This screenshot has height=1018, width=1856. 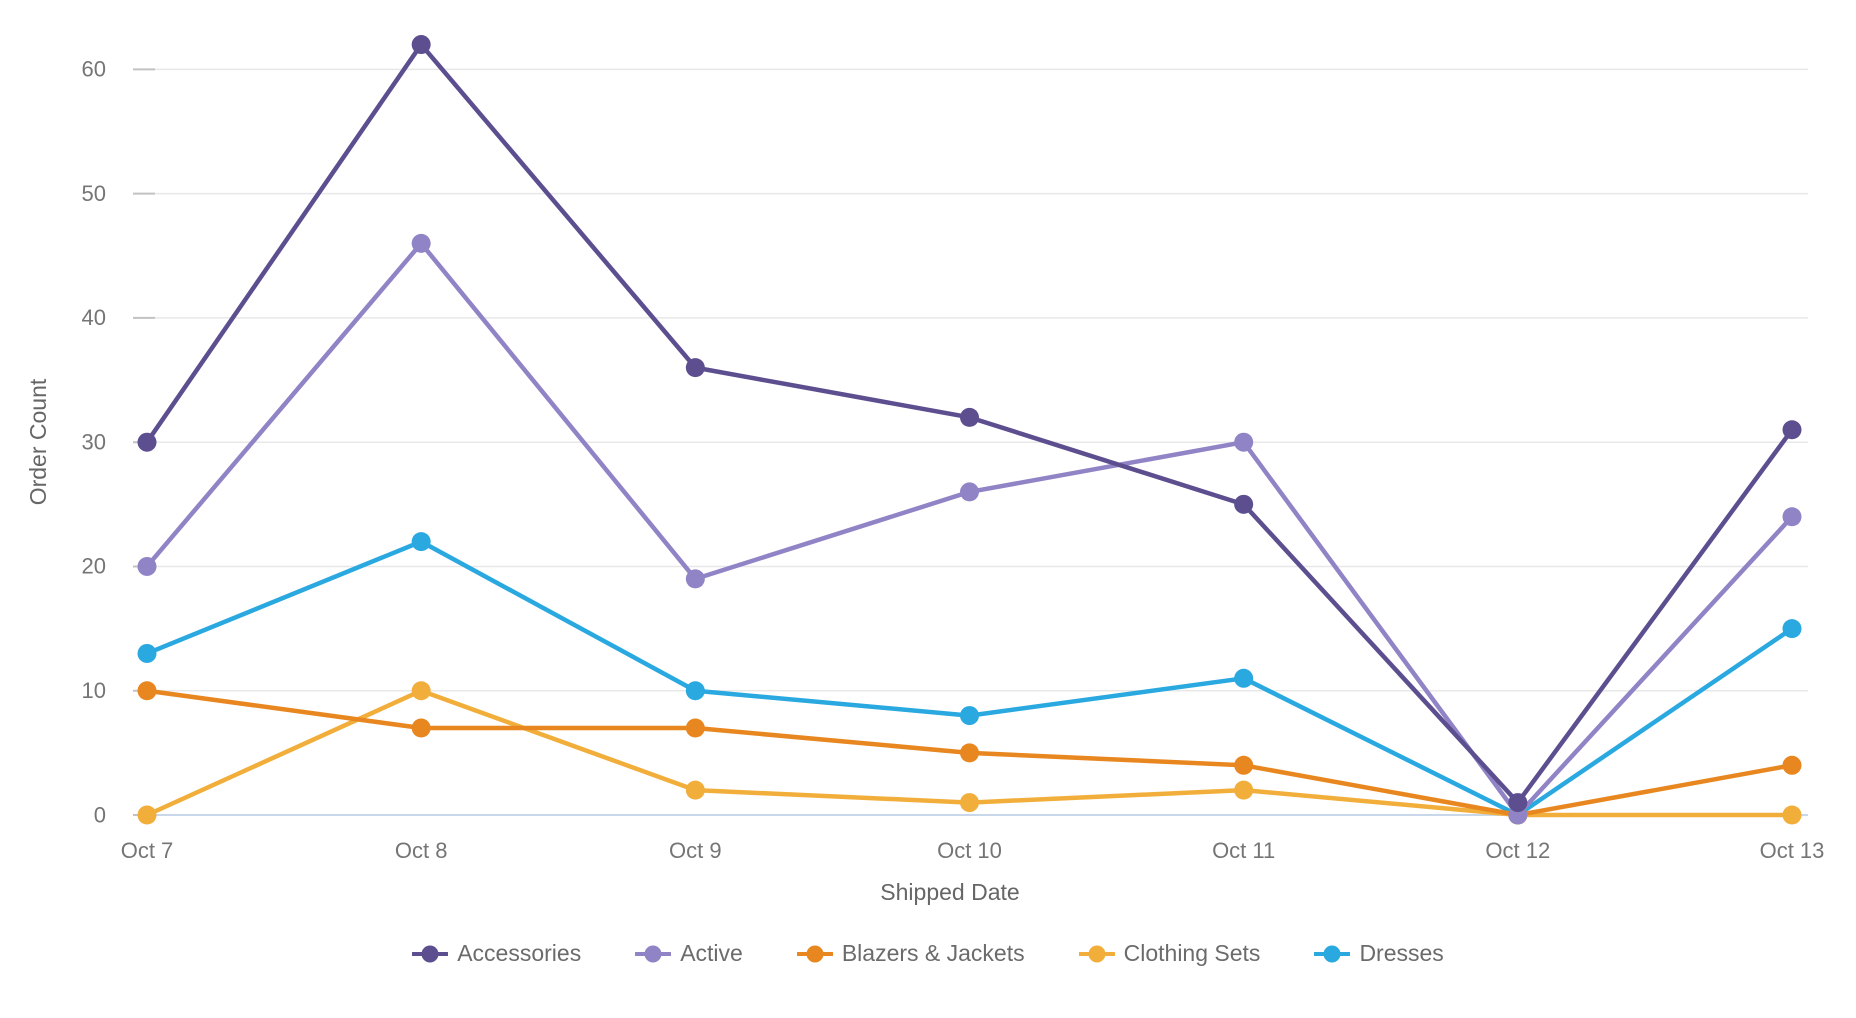 I want to click on y-tick-label-20: 20, so click(x=94, y=566).